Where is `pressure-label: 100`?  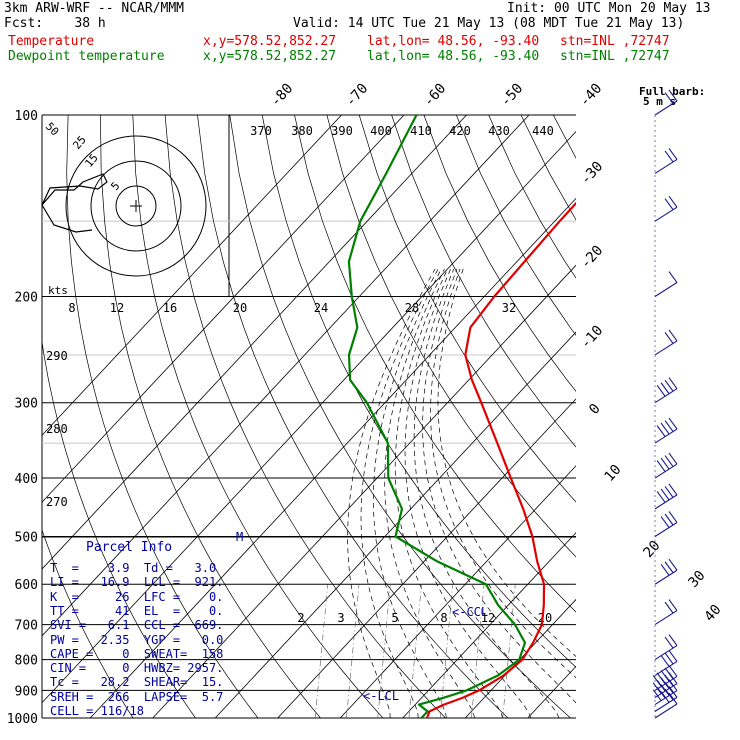
pressure-label: 100 is located at coordinates (26, 116).